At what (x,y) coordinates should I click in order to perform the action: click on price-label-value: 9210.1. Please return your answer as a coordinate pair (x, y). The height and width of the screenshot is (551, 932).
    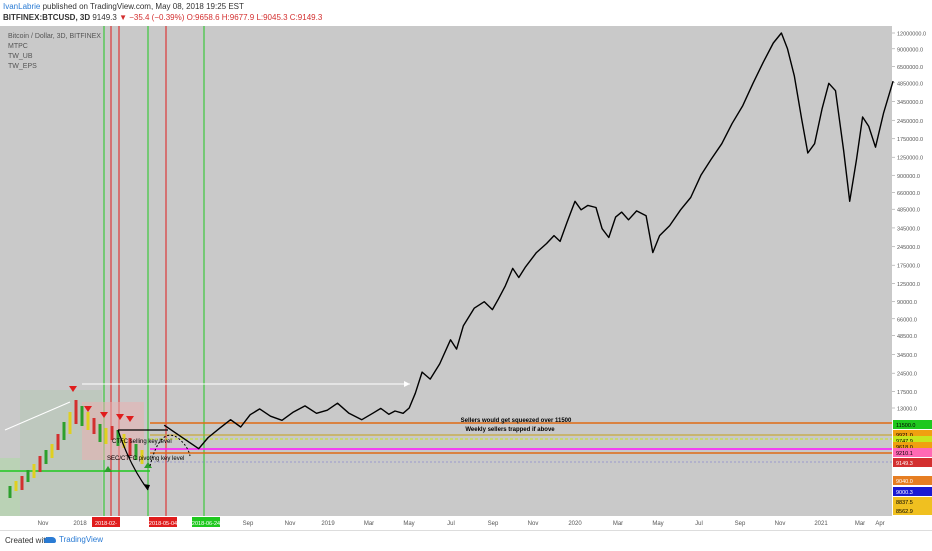
    Looking at the image, I should click on (904, 454).